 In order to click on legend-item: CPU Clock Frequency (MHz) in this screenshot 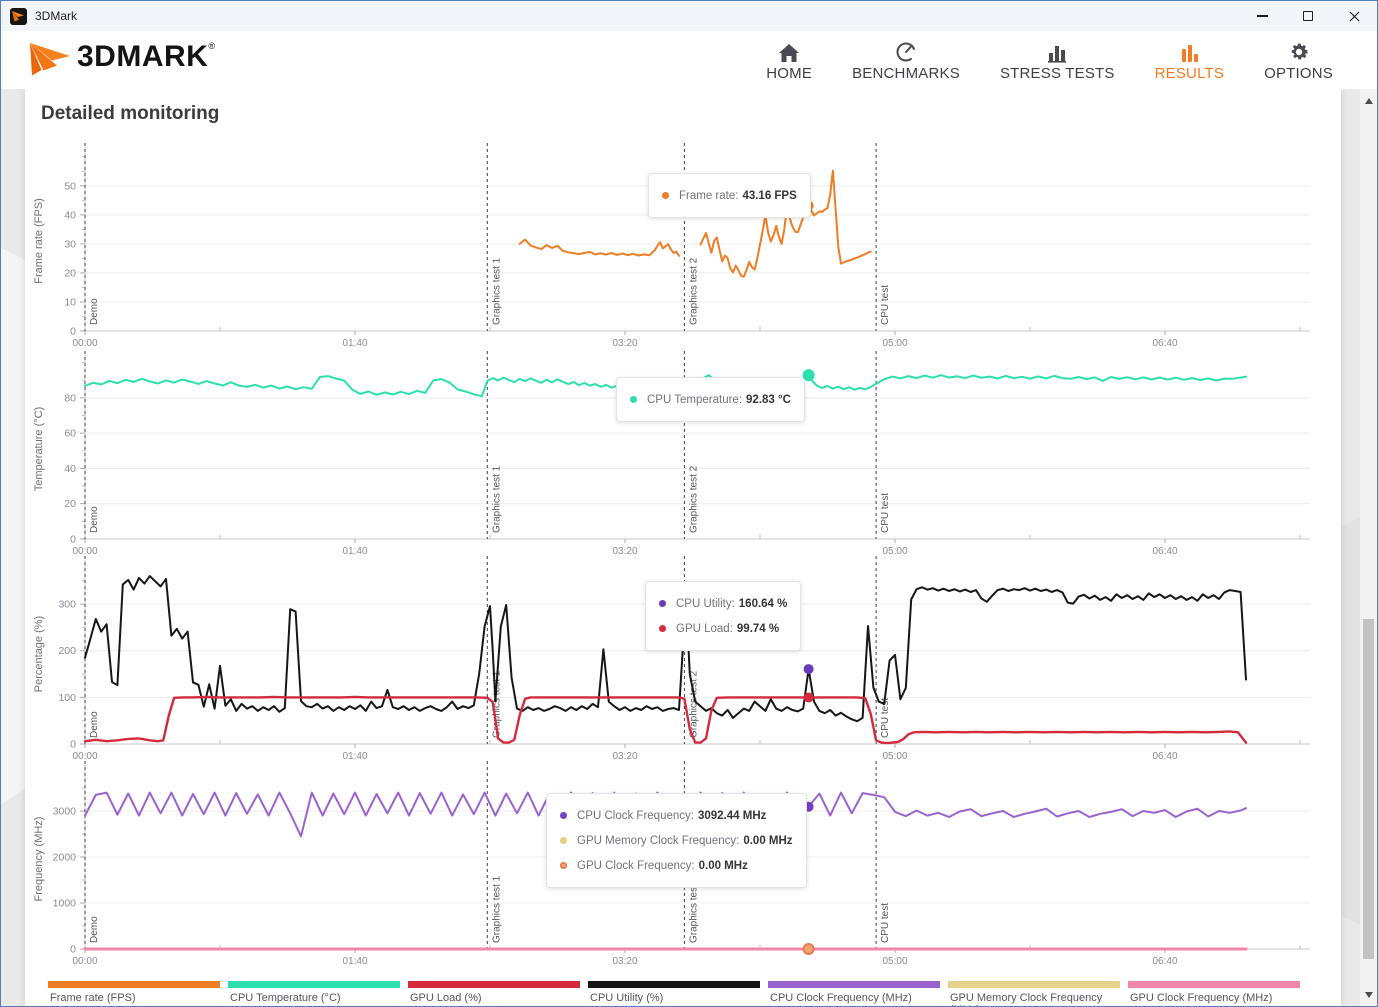, I will do `click(854, 993)`.